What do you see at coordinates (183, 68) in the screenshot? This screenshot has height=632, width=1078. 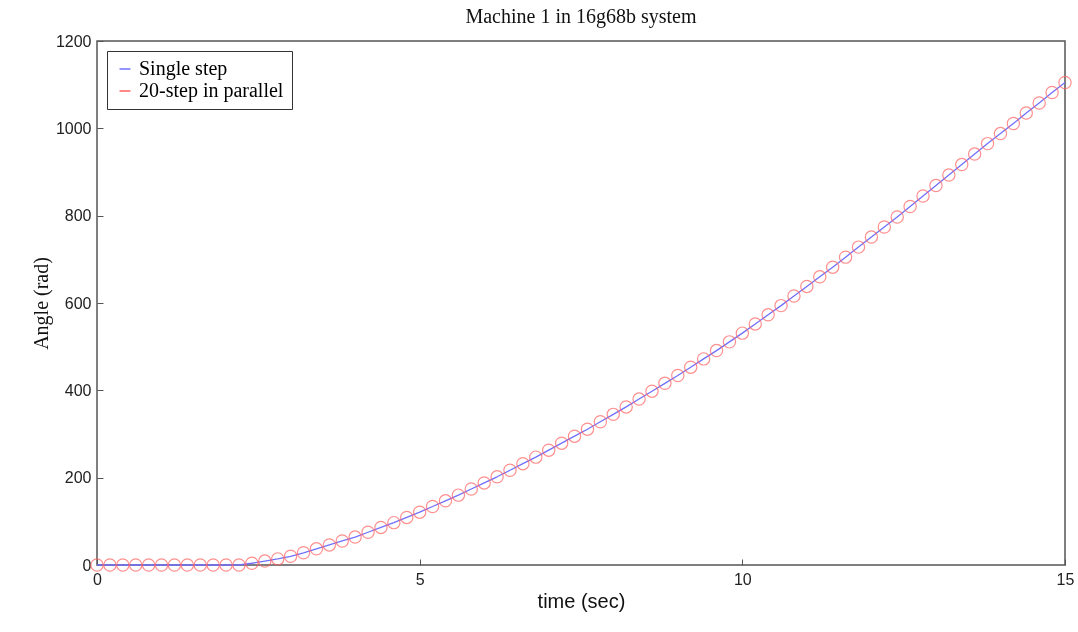 I see `legend-label: Single step` at bounding box center [183, 68].